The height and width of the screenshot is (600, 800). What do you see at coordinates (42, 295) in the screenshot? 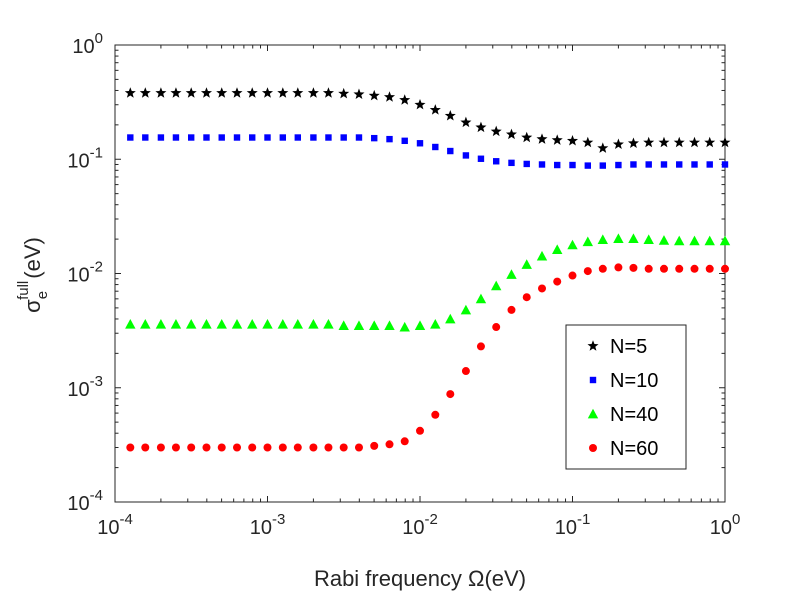
I see `y-axis-subscript: e` at bounding box center [42, 295].